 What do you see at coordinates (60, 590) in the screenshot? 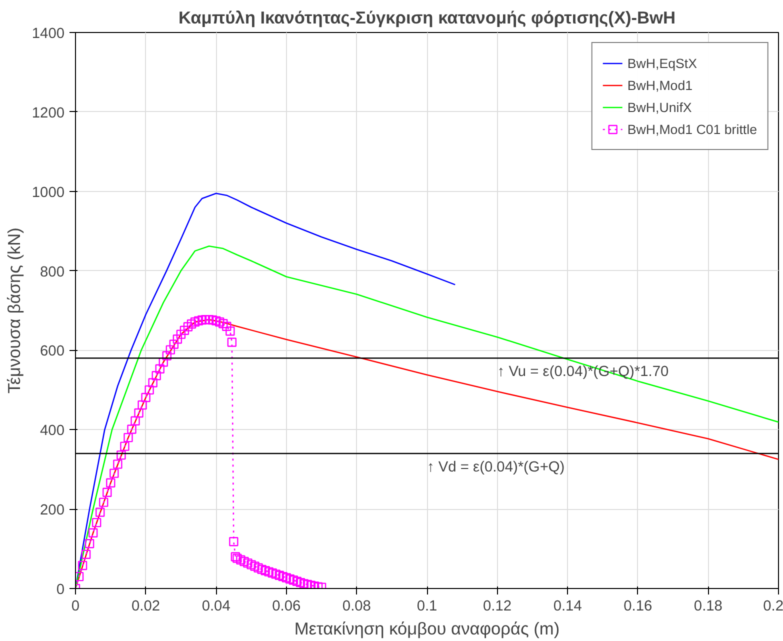
I see `y-tick-label: 0` at bounding box center [60, 590].